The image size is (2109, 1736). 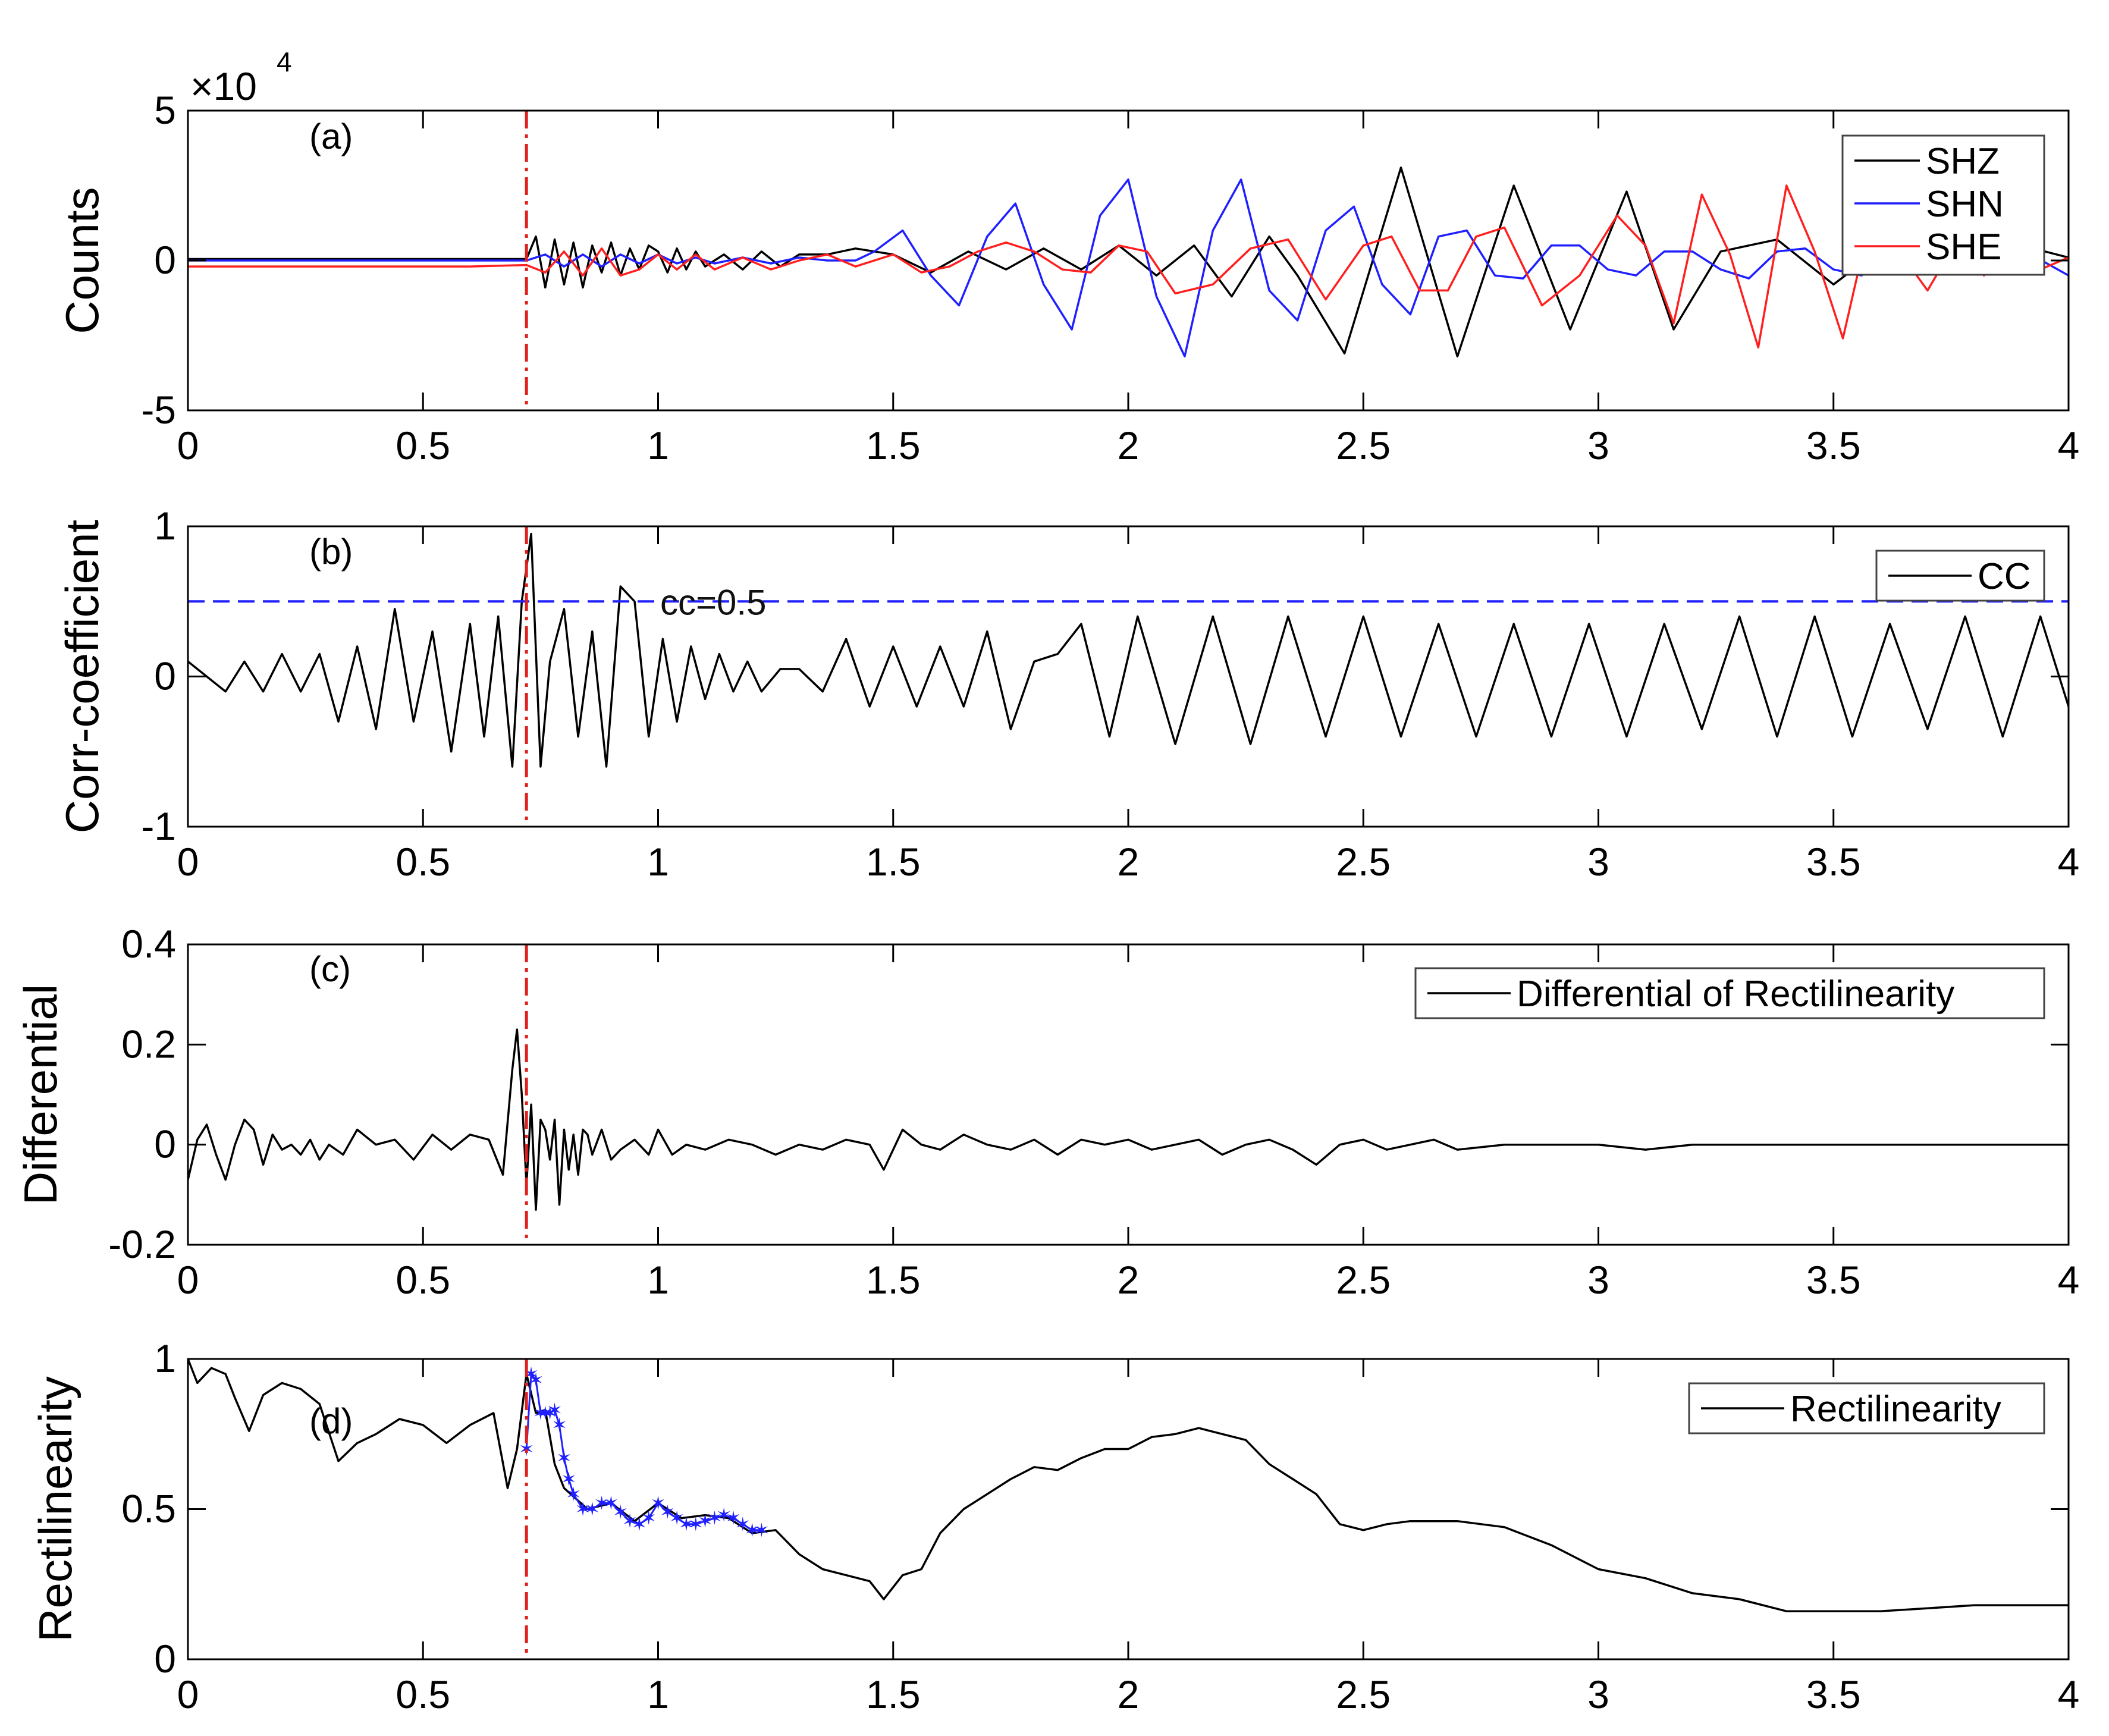 I want to click on y-tick-label: 0.4, so click(x=148, y=944).